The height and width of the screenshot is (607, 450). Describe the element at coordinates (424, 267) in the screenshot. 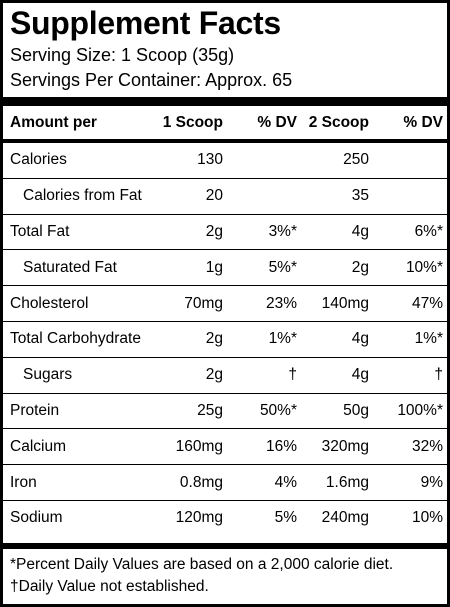

I see `dv-serving-2: 10%*` at that location.